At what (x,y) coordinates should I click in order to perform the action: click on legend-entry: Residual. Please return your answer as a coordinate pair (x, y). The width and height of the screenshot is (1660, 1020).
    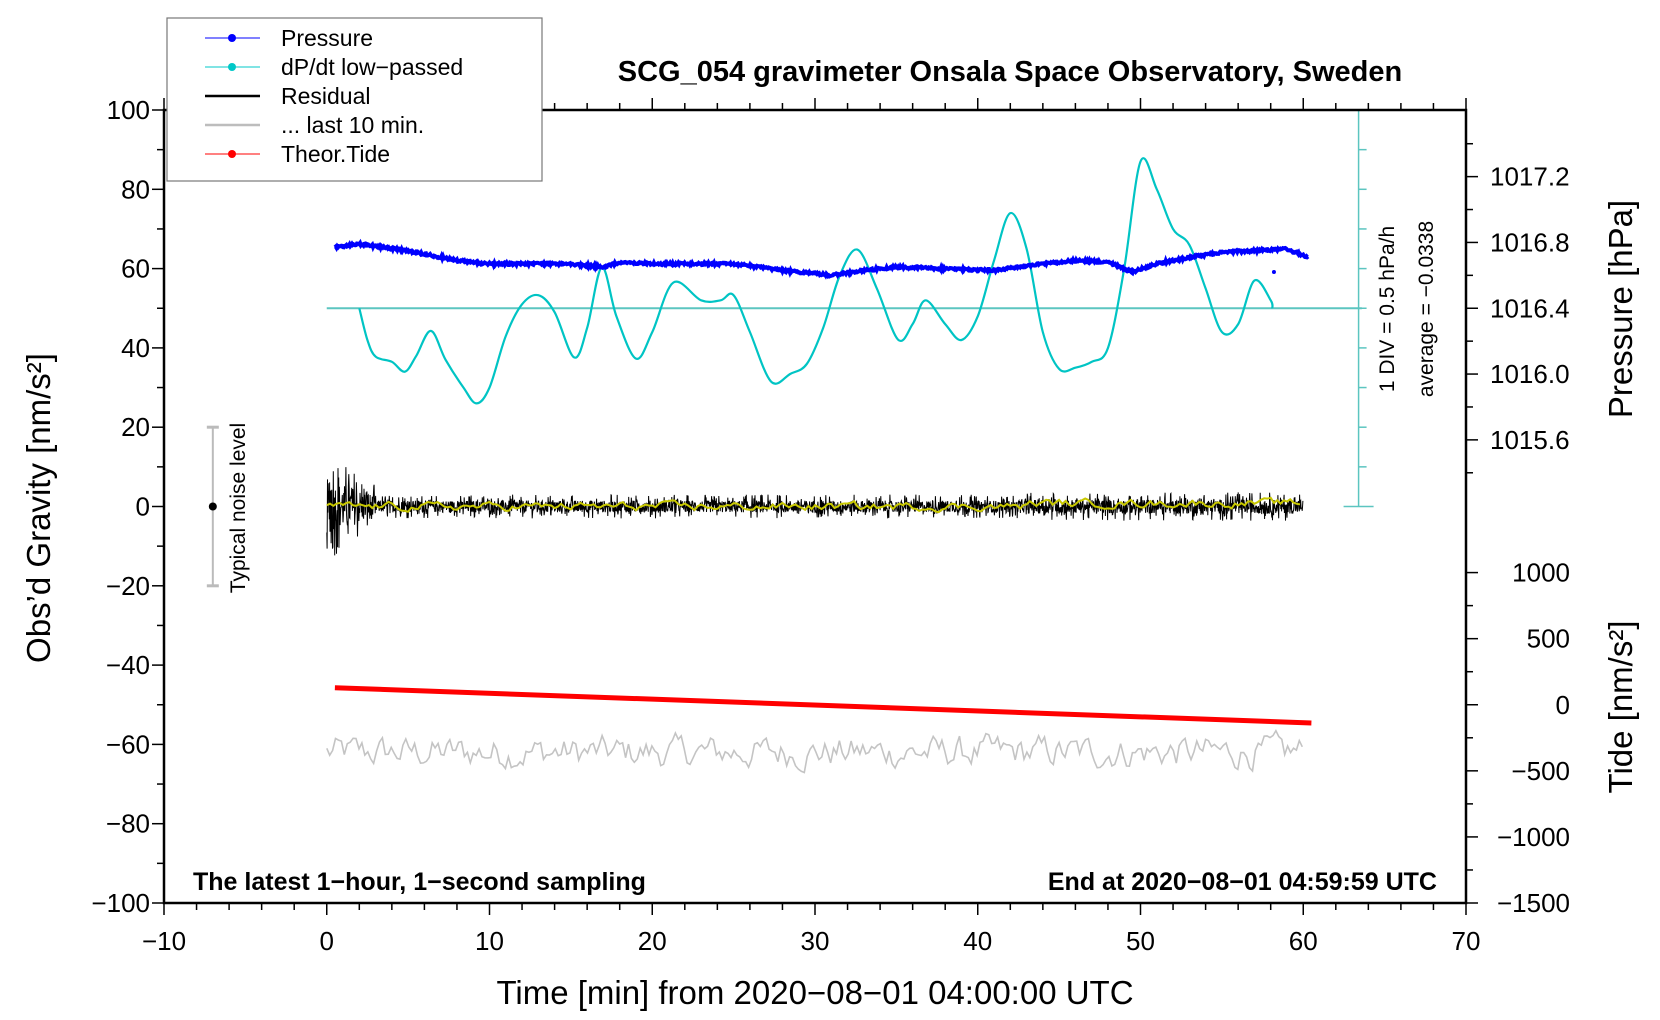
    Looking at the image, I should click on (288, 96).